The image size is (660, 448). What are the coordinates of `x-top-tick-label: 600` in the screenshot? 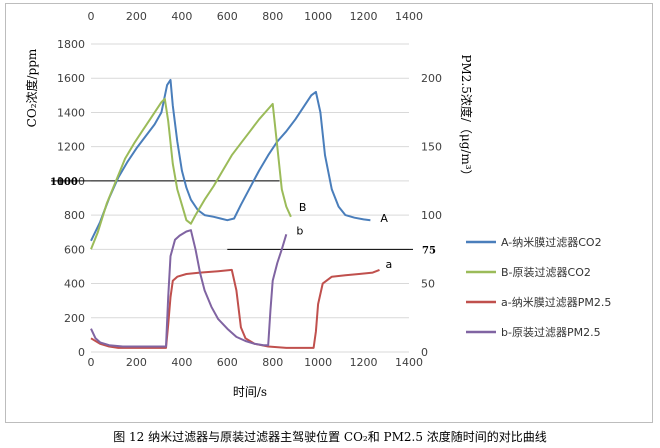 It's located at (227, 16).